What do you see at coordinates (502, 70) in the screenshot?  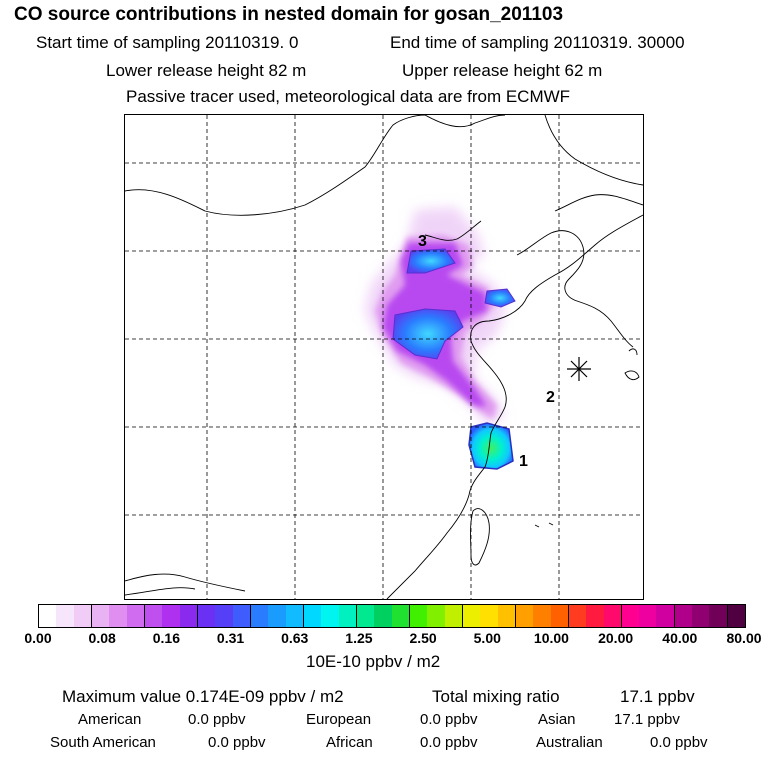 I see `upper-release-label: Upper release height 62 m` at bounding box center [502, 70].